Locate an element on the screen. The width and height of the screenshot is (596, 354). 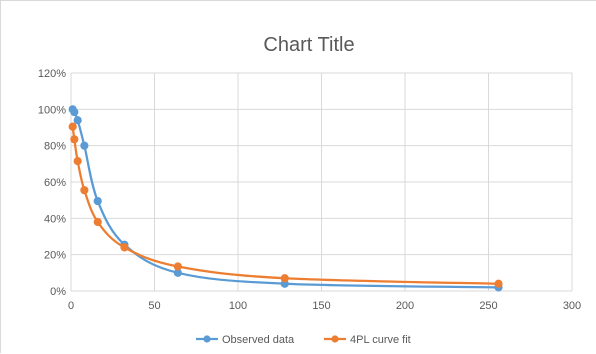
chart-title: Chart Title is located at coordinates (308, 45).